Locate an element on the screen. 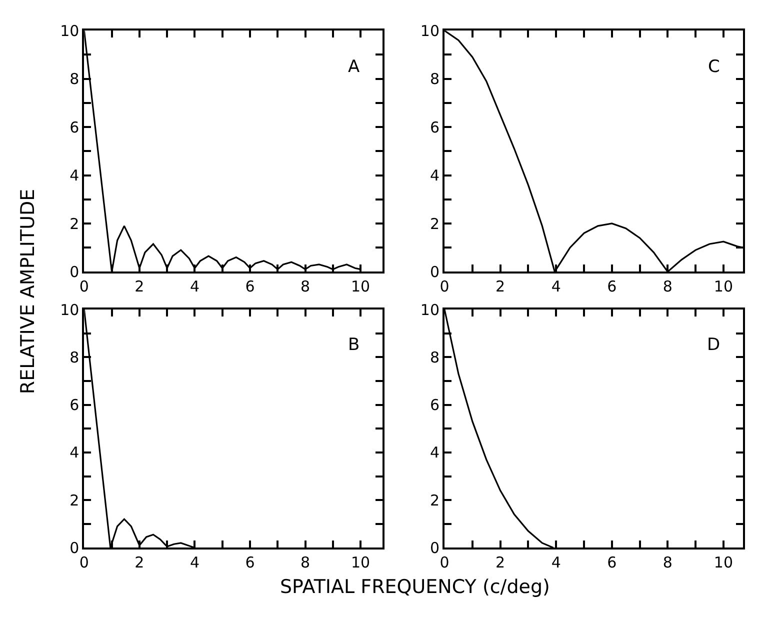 Image resolution: width=757 pixels, height=619 pixels. annotation: B is located at coordinates (354, 345).